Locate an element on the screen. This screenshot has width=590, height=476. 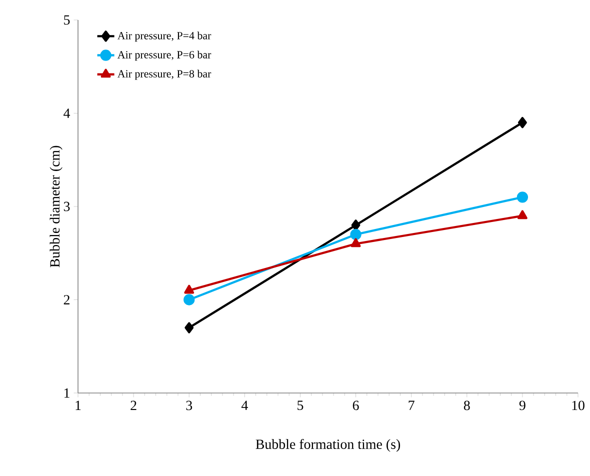
y-axis-title: Bubble diameter (cm) is located at coordinates (56, 207).